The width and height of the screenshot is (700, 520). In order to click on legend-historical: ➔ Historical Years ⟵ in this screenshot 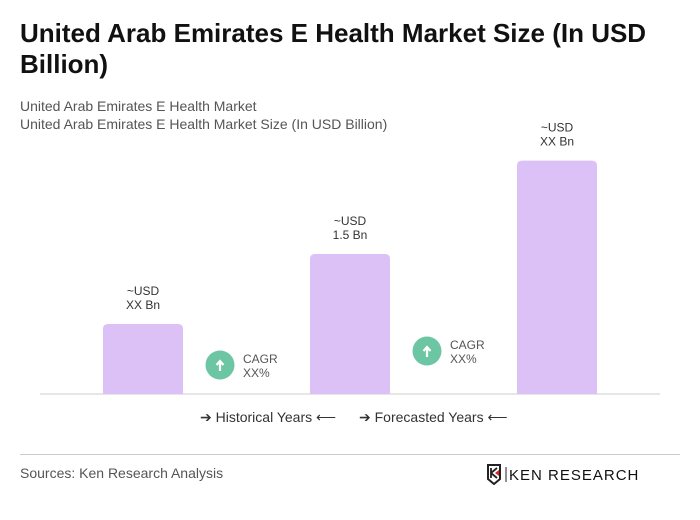, I will do `click(268, 417)`.